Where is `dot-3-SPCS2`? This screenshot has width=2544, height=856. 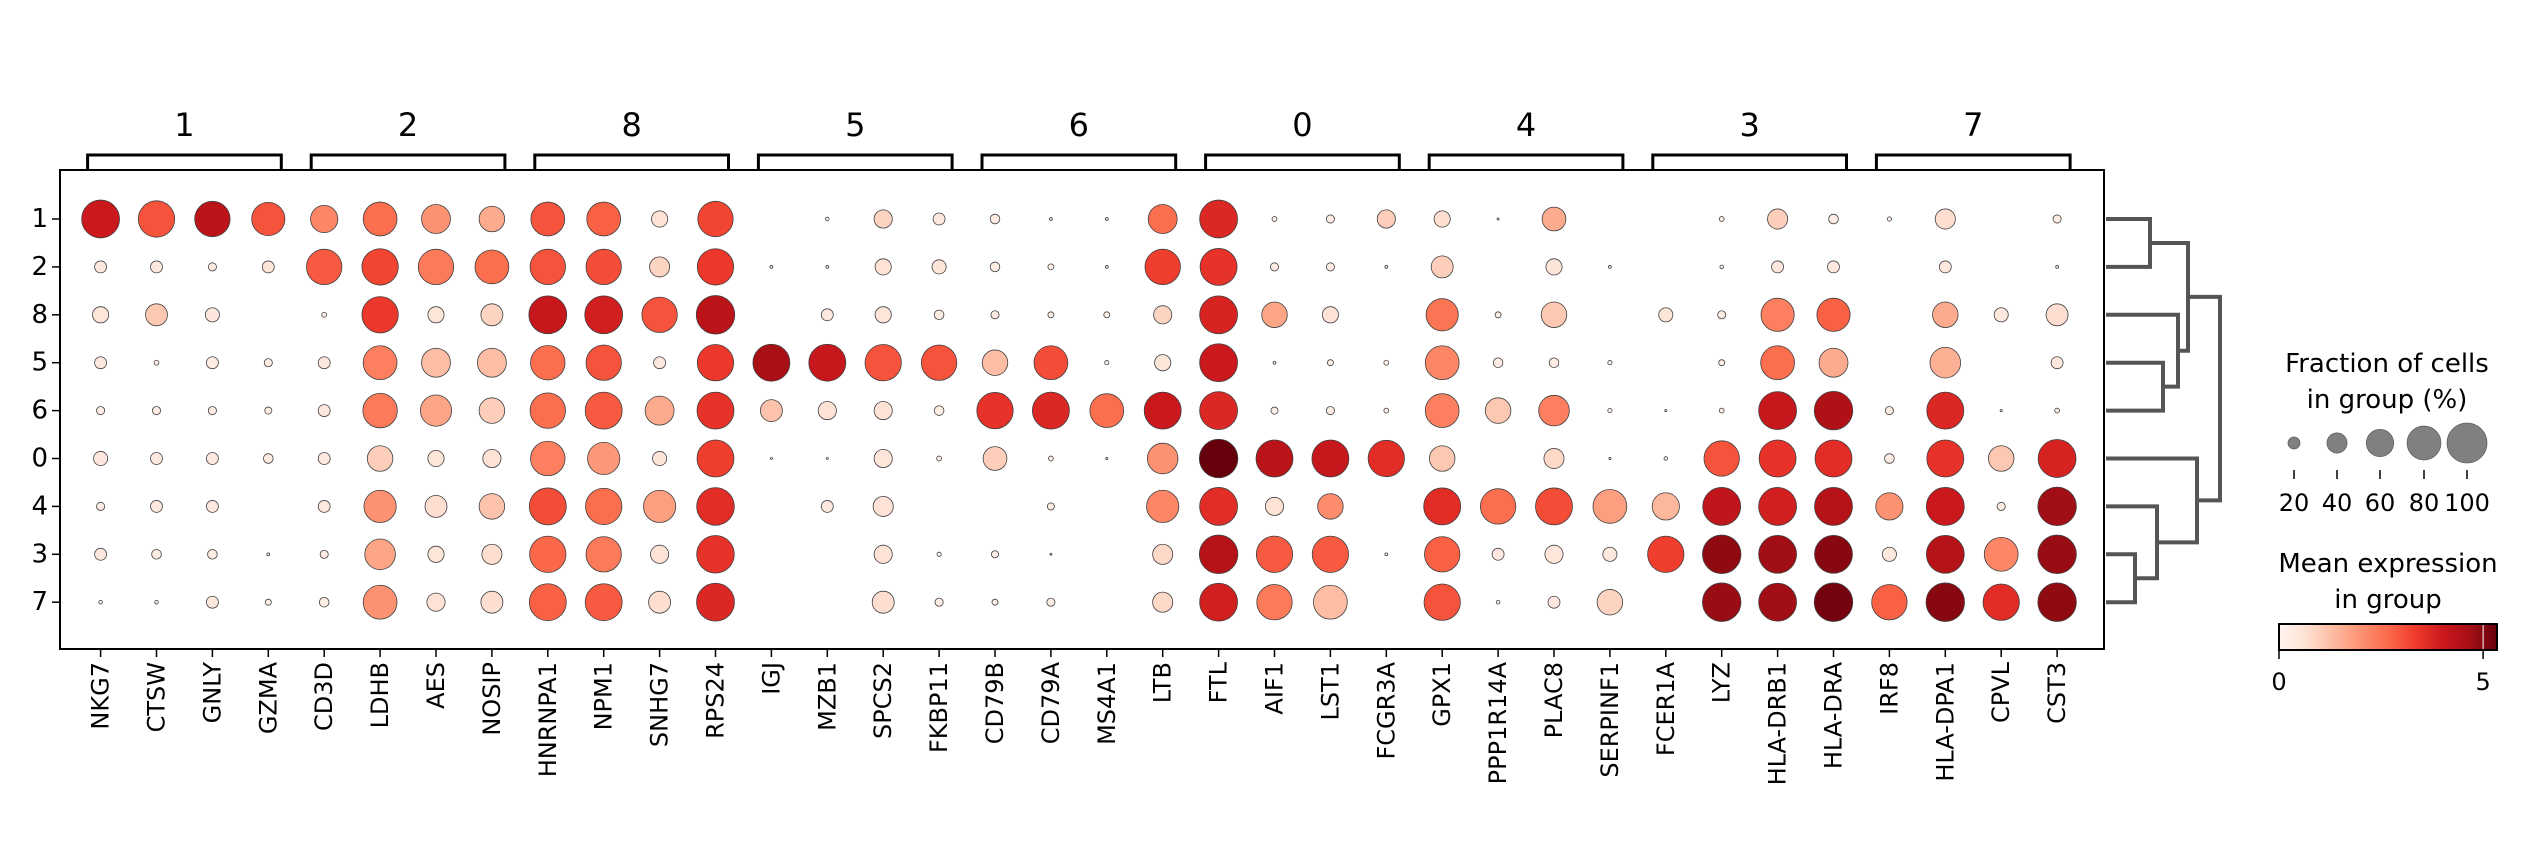 dot-3-SPCS2 is located at coordinates (883, 554).